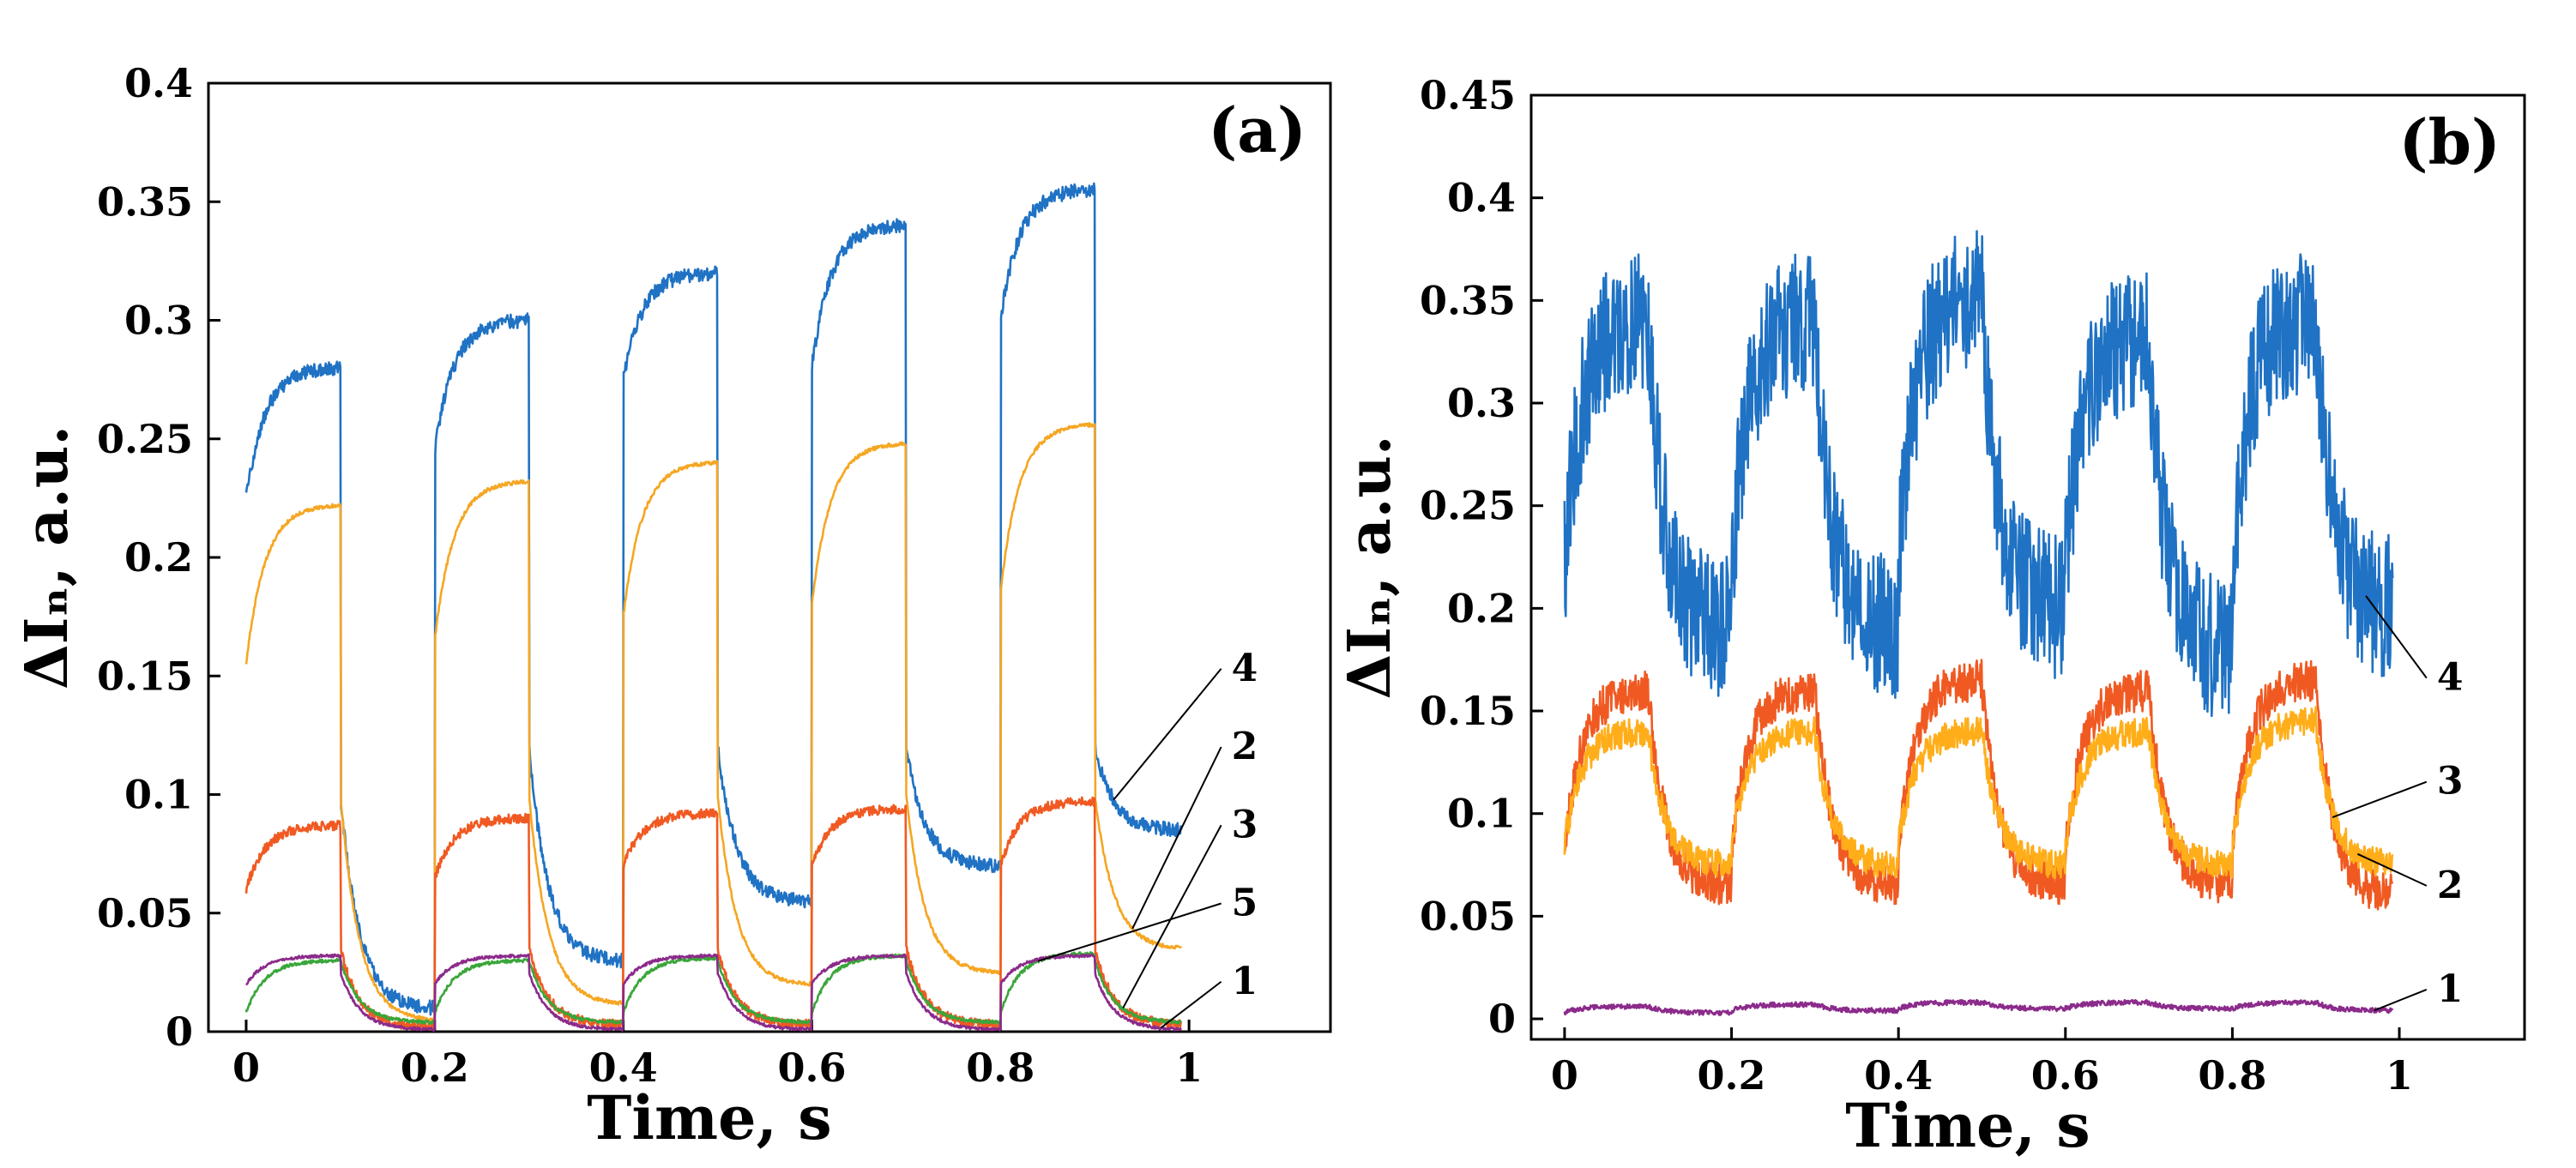 The height and width of the screenshot is (1168, 2576). I want to click on y-tick-label: 0.45, so click(1468, 95).